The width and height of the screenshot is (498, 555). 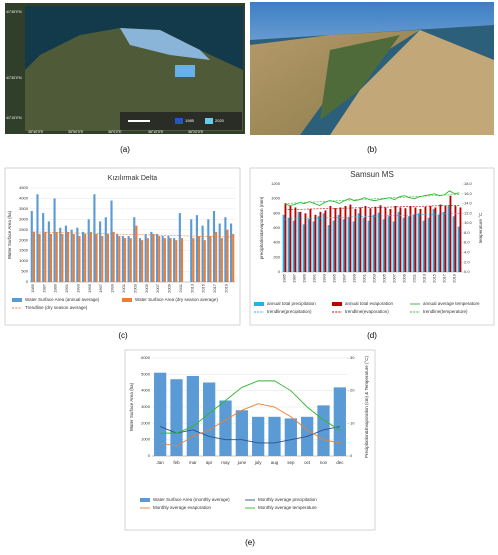 I want to click on y2-tick-label: 8.0, so click(x=467, y=232).